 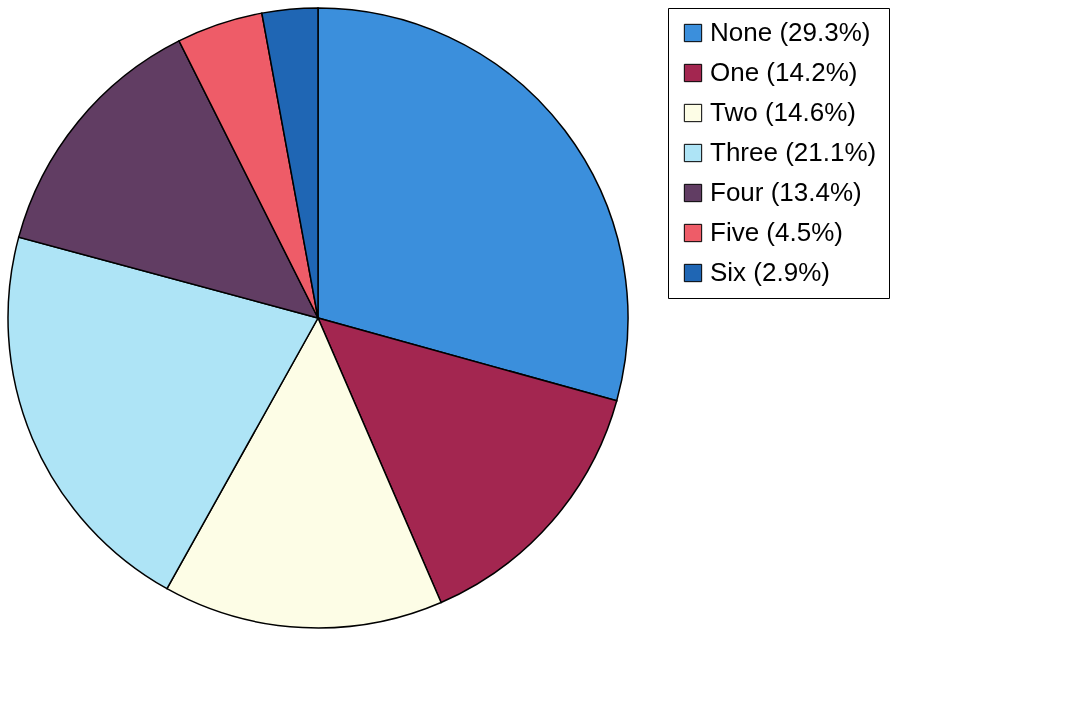 What do you see at coordinates (776, 232) in the screenshot?
I see `legend-label: Five (4.5%)` at bounding box center [776, 232].